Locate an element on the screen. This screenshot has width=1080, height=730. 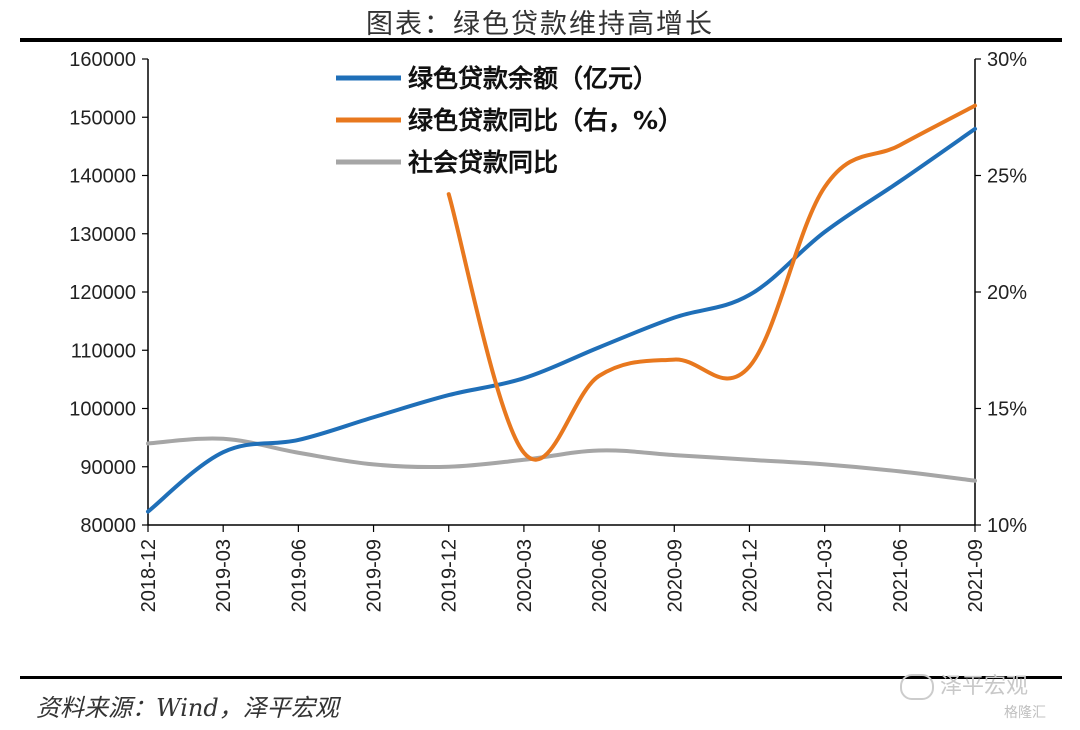
x-tick-label: 2021-03 is located at coordinates (826, 575).